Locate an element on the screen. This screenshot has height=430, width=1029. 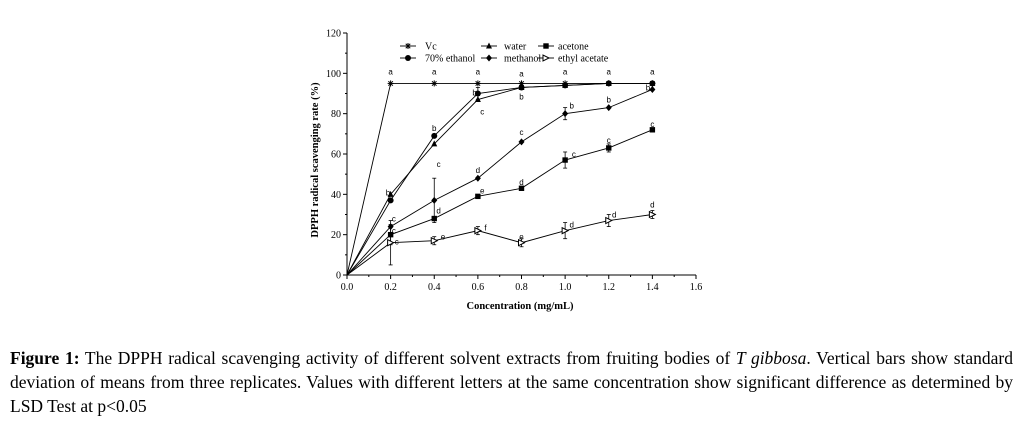
legend-label: ethyl acetate is located at coordinates (583, 59).